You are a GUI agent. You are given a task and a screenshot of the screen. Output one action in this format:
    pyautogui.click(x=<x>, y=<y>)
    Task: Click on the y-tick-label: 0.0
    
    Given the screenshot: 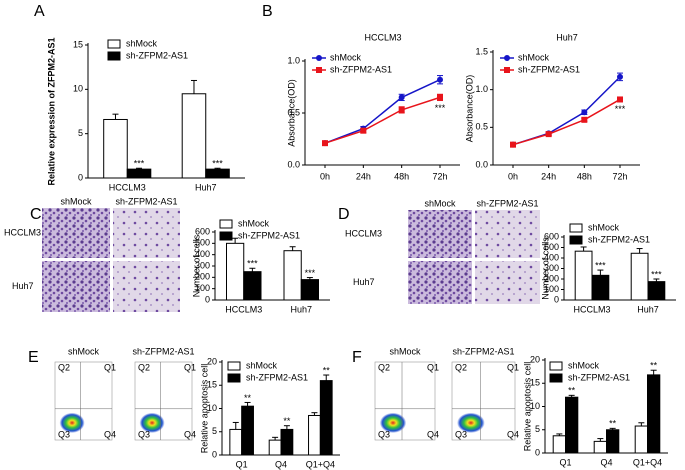 What is the action you would take?
    pyautogui.click(x=293, y=164)
    